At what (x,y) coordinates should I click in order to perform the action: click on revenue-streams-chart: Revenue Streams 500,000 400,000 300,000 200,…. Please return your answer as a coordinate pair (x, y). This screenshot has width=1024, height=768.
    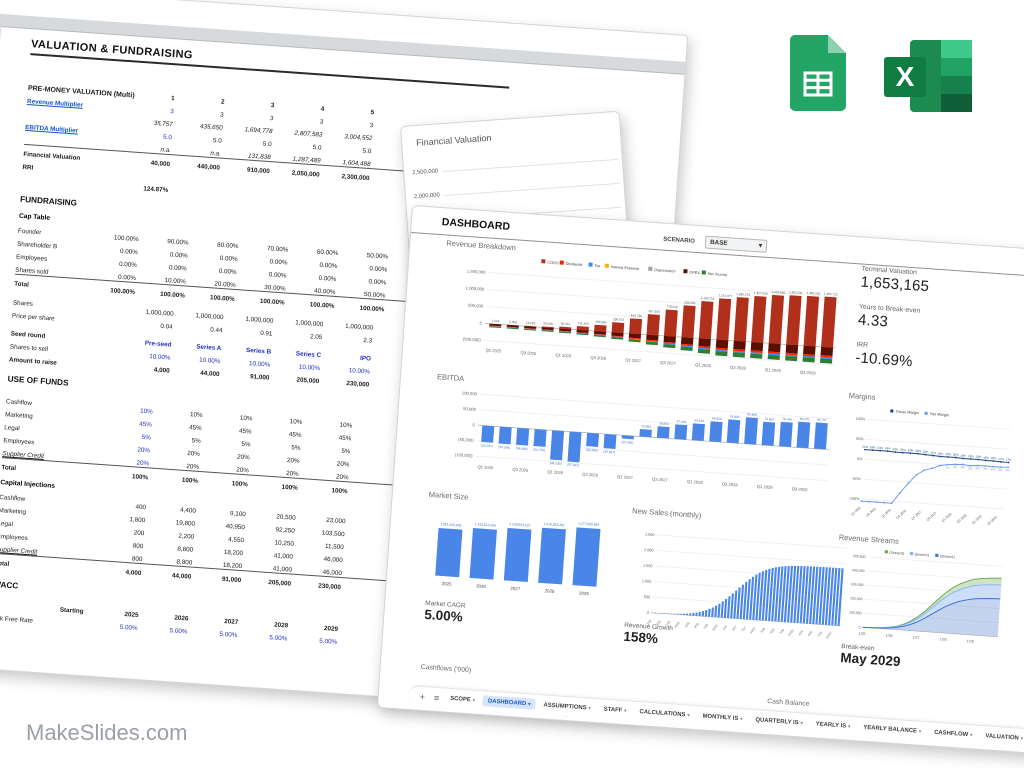
    Looking at the image, I should click on (925, 595).